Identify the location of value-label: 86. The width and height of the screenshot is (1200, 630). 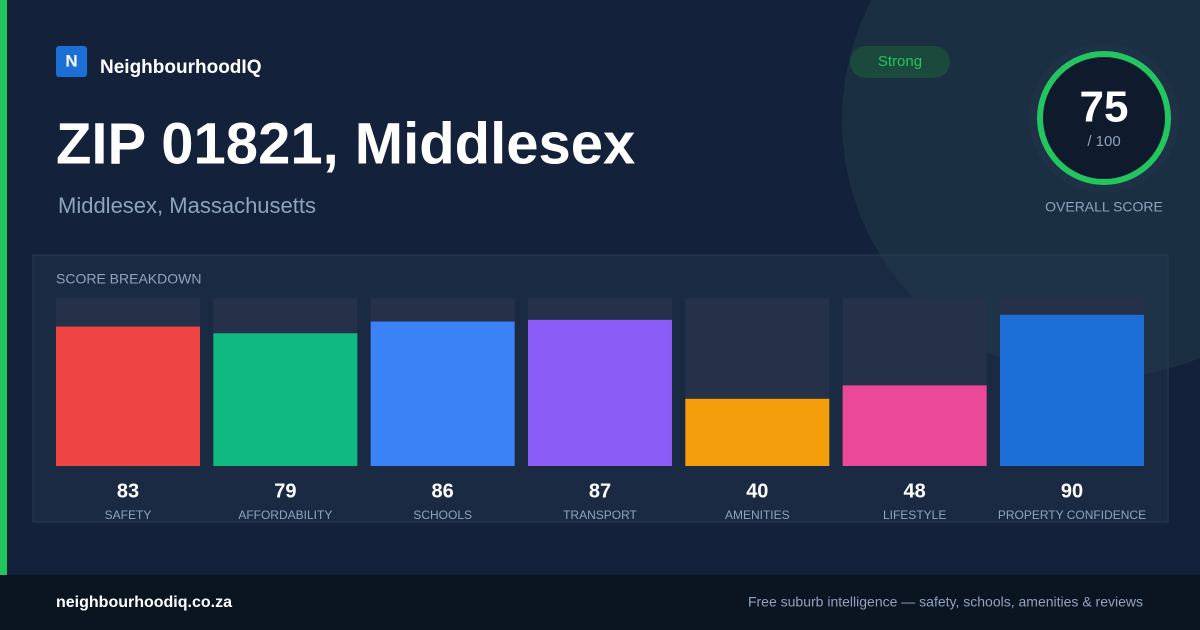
(443, 491).